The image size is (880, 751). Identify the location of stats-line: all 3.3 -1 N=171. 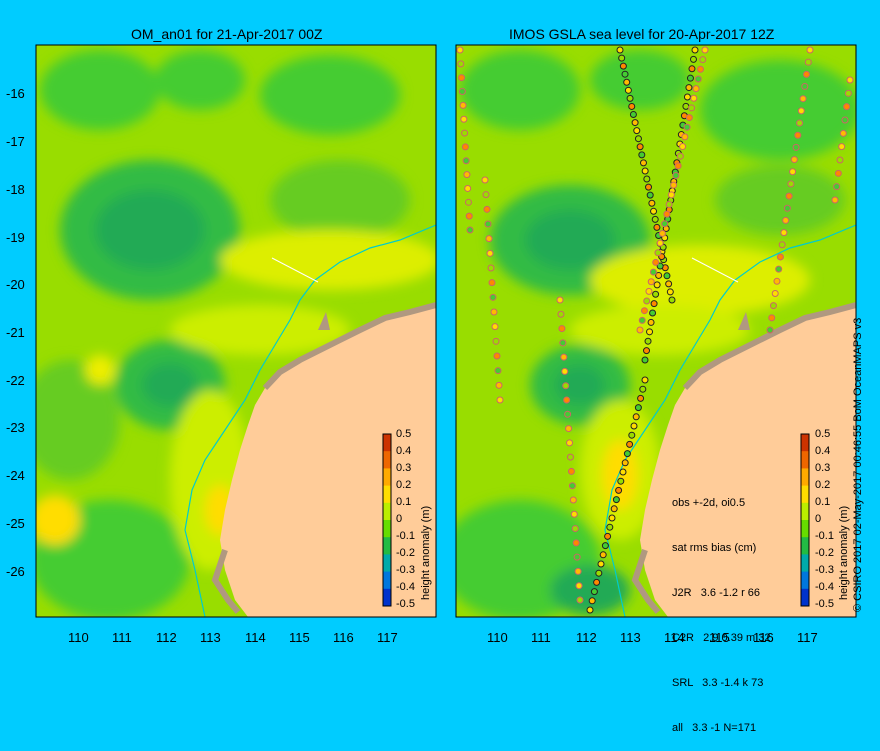
(714, 728).